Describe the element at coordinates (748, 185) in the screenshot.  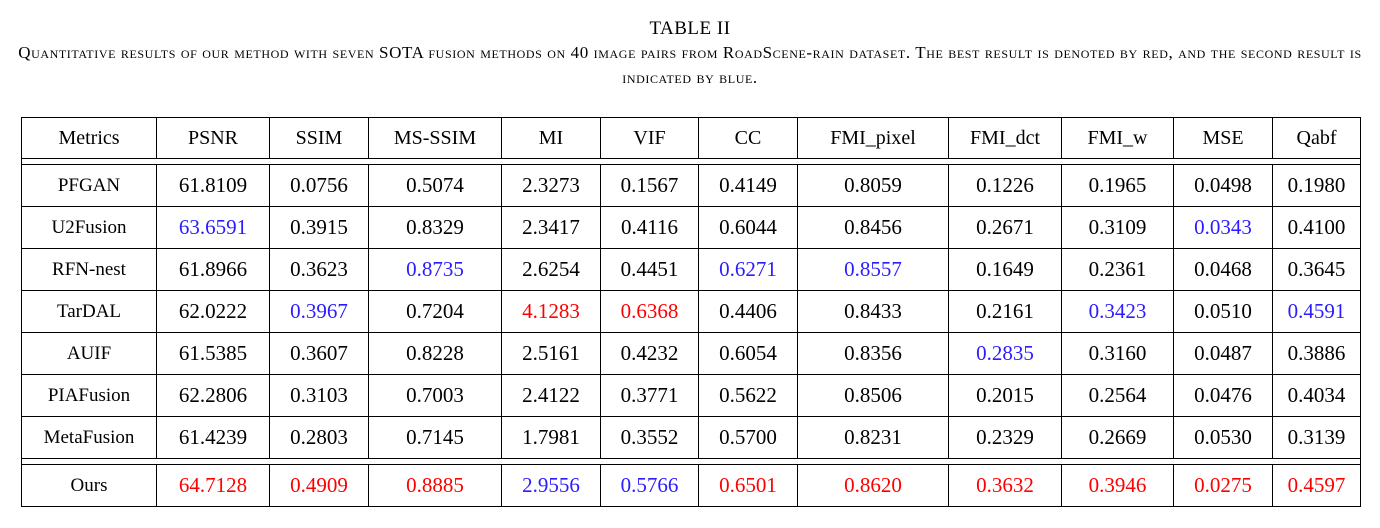
I see `metric-value: 0.4149` at that location.